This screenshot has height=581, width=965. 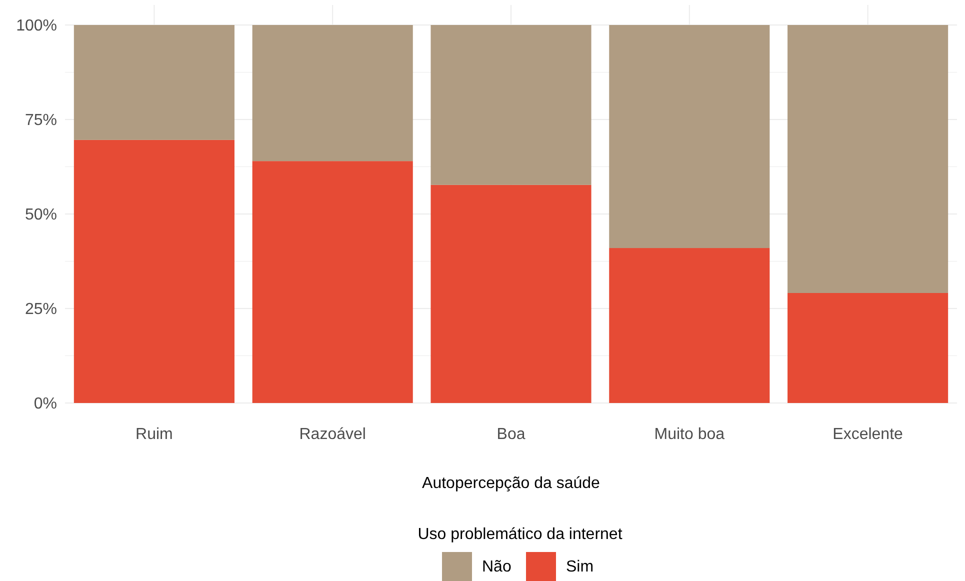 What do you see at coordinates (36, 26) in the screenshot?
I see `y-tick-label: 100%` at bounding box center [36, 26].